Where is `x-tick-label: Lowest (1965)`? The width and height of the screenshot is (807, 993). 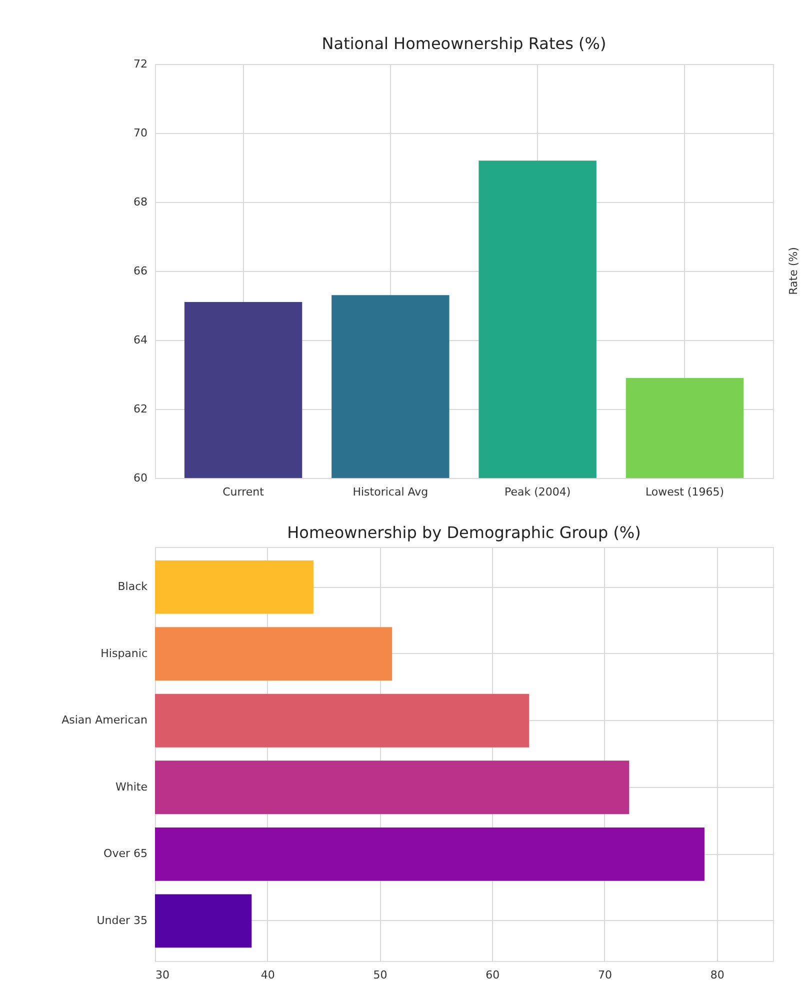 x-tick-label: Lowest (1965) is located at coordinates (684, 492).